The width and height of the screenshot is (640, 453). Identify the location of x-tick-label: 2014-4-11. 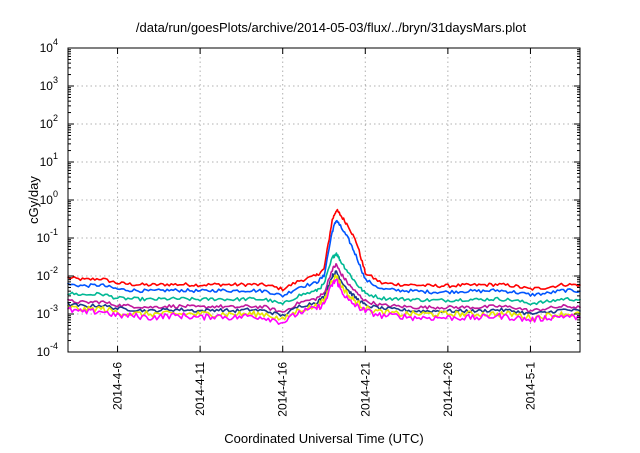
(200, 389).